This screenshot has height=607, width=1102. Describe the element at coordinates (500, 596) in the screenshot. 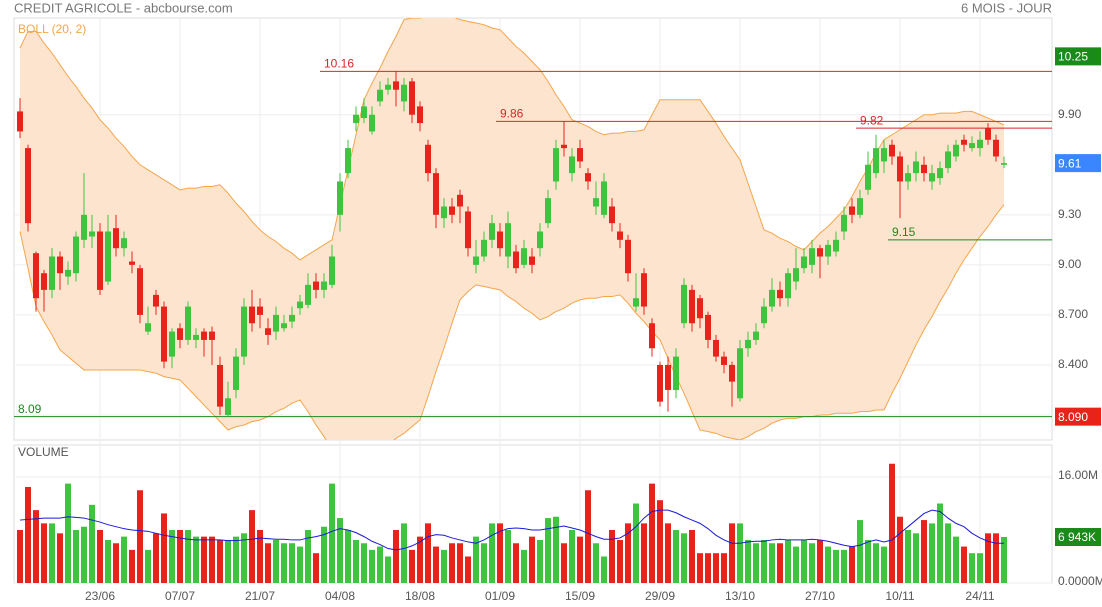

I see `x-tick-label: 01/09` at that location.